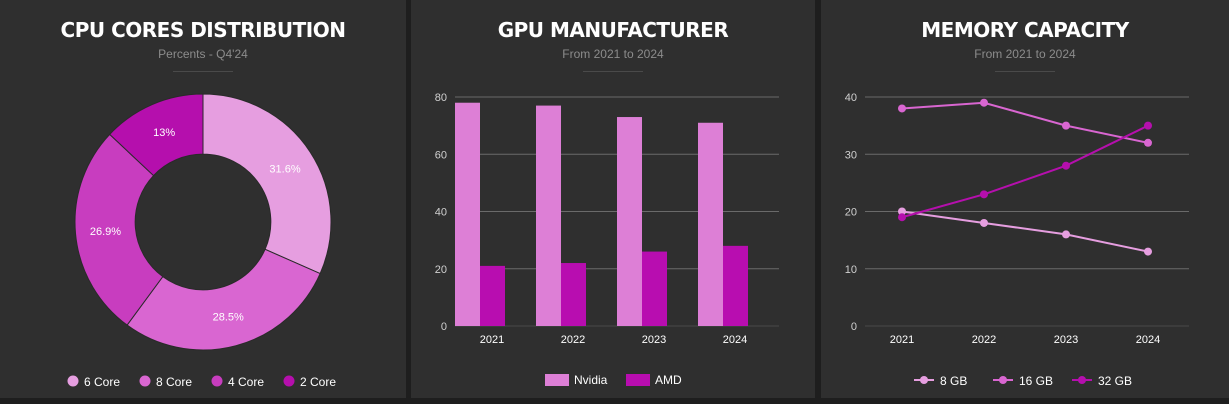  I want to click on point-16-gb-2023, so click(1066, 125).